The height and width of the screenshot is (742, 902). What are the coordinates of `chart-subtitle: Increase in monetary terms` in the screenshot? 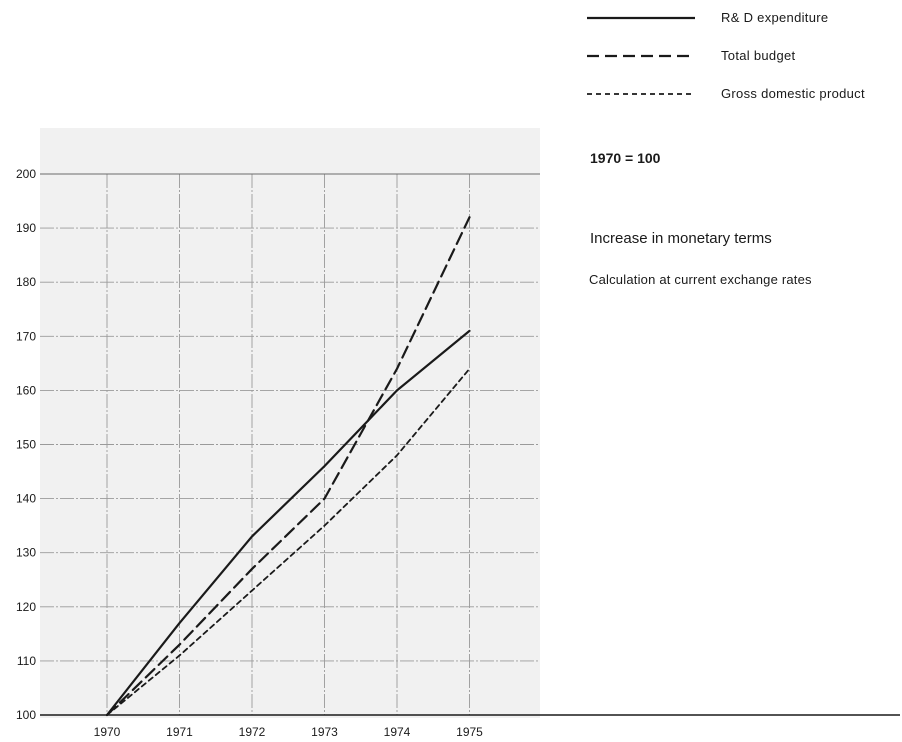 It's located at (681, 238).